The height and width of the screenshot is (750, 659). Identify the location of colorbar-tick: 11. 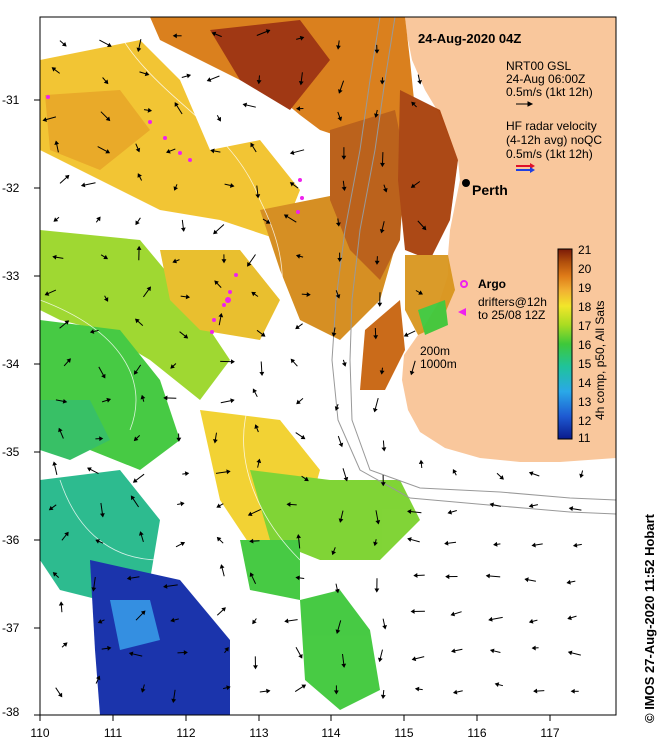
(584, 438).